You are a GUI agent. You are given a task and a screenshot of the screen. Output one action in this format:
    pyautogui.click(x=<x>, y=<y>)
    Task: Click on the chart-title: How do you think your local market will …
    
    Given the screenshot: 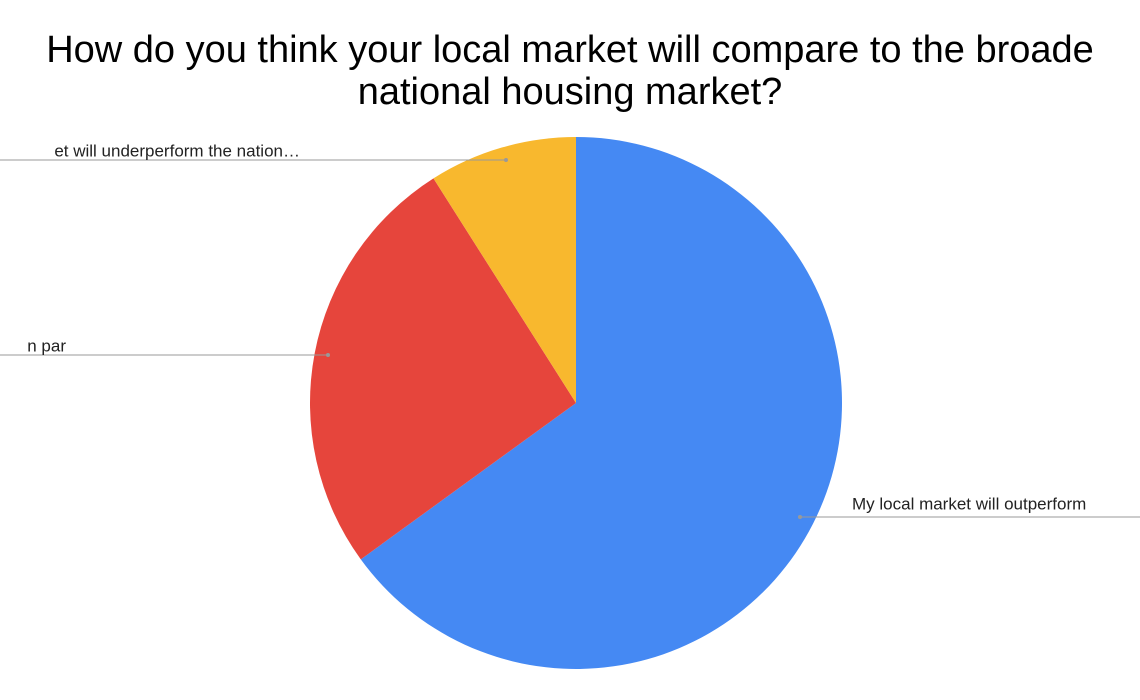 What is the action you would take?
    pyautogui.click(x=570, y=50)
    